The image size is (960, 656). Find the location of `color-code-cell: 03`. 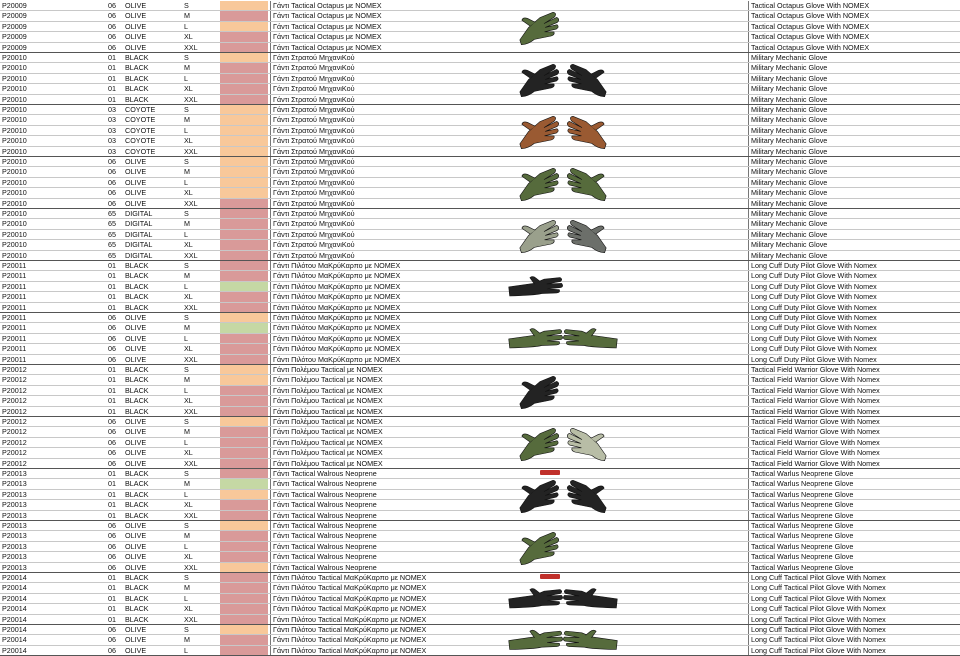

color-code-cell: 03 is located at coordinates (112, 120).